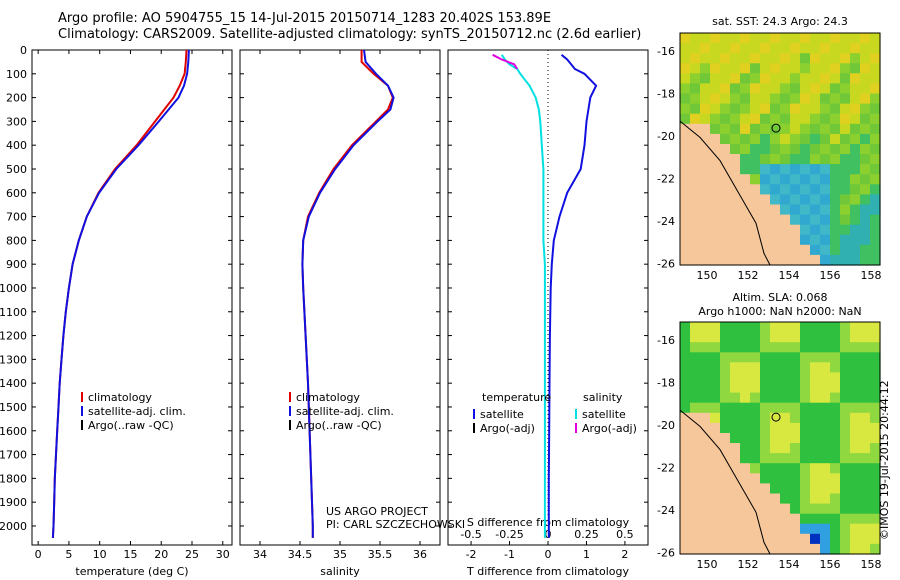  What do you see at coordinates (345, 411) in the screenshot?
I see `legend-label: satellite-adj. clim.` at bounding box center [345, 411].